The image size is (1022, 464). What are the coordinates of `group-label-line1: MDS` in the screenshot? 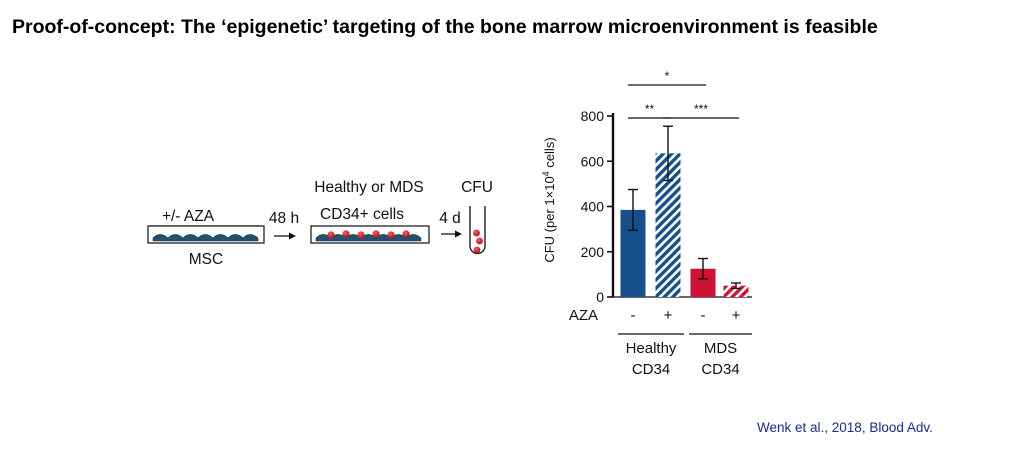 It's located at (720, 348).